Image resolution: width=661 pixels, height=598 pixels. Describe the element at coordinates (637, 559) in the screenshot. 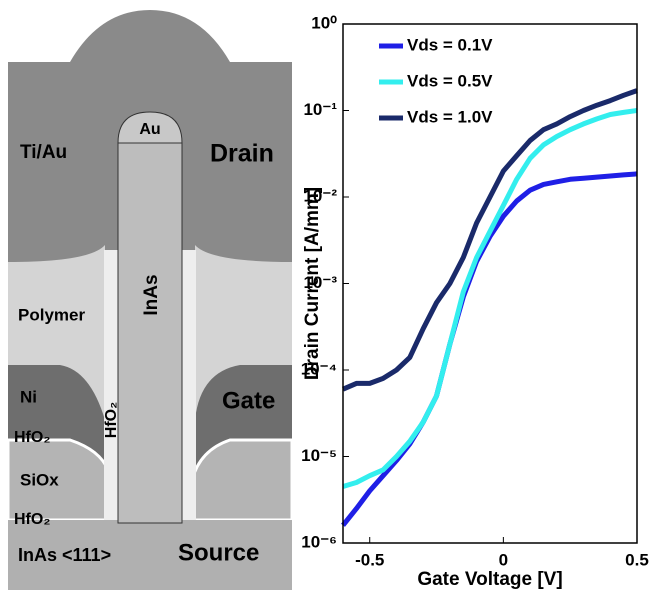

I see `x-tick-label: 0.5` at that location.